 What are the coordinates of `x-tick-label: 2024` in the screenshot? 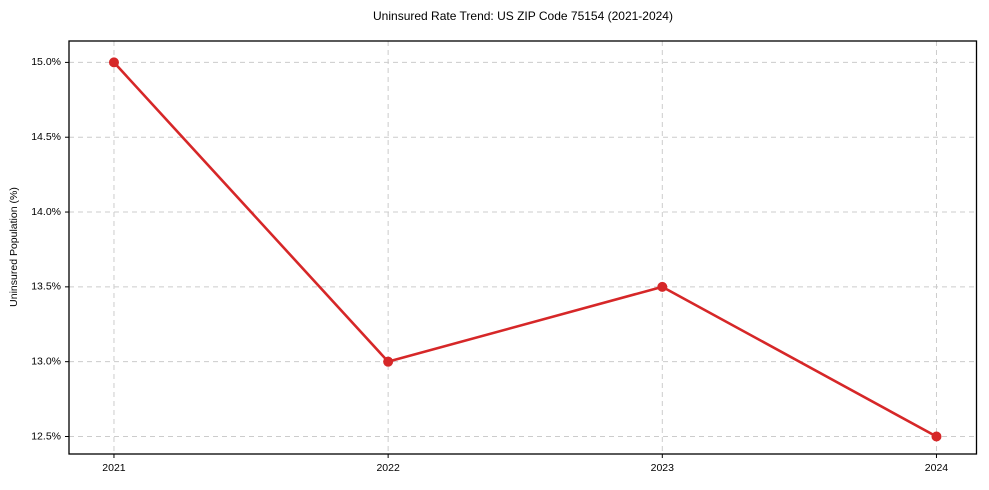 It's located at (937, 468).